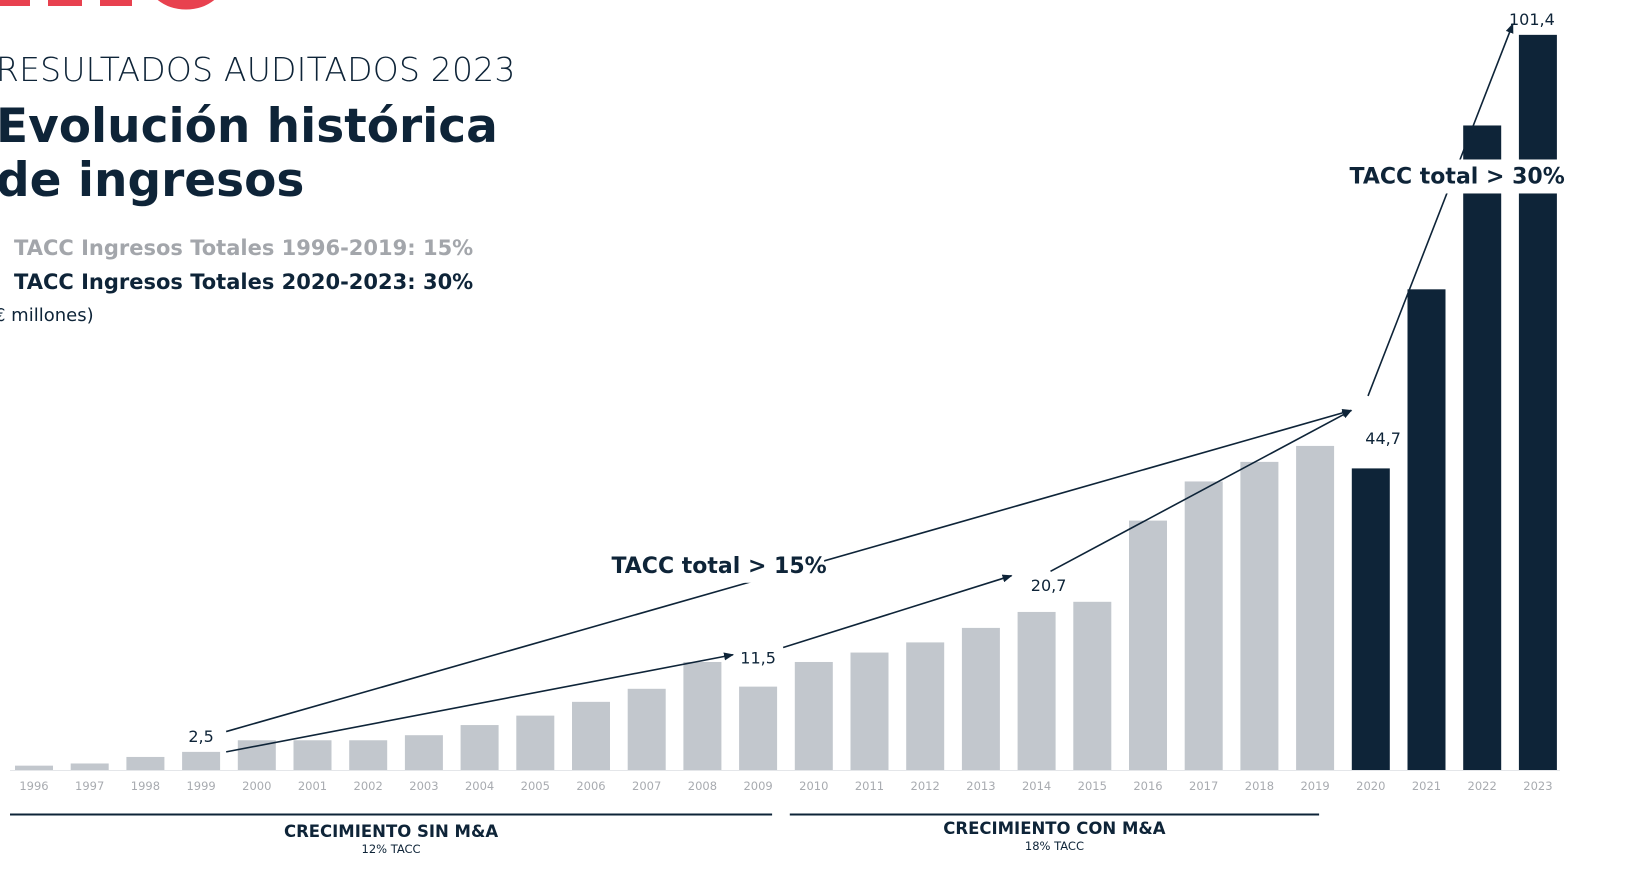  I want to click on tick-label-1999: 1999, so click(200, 786).